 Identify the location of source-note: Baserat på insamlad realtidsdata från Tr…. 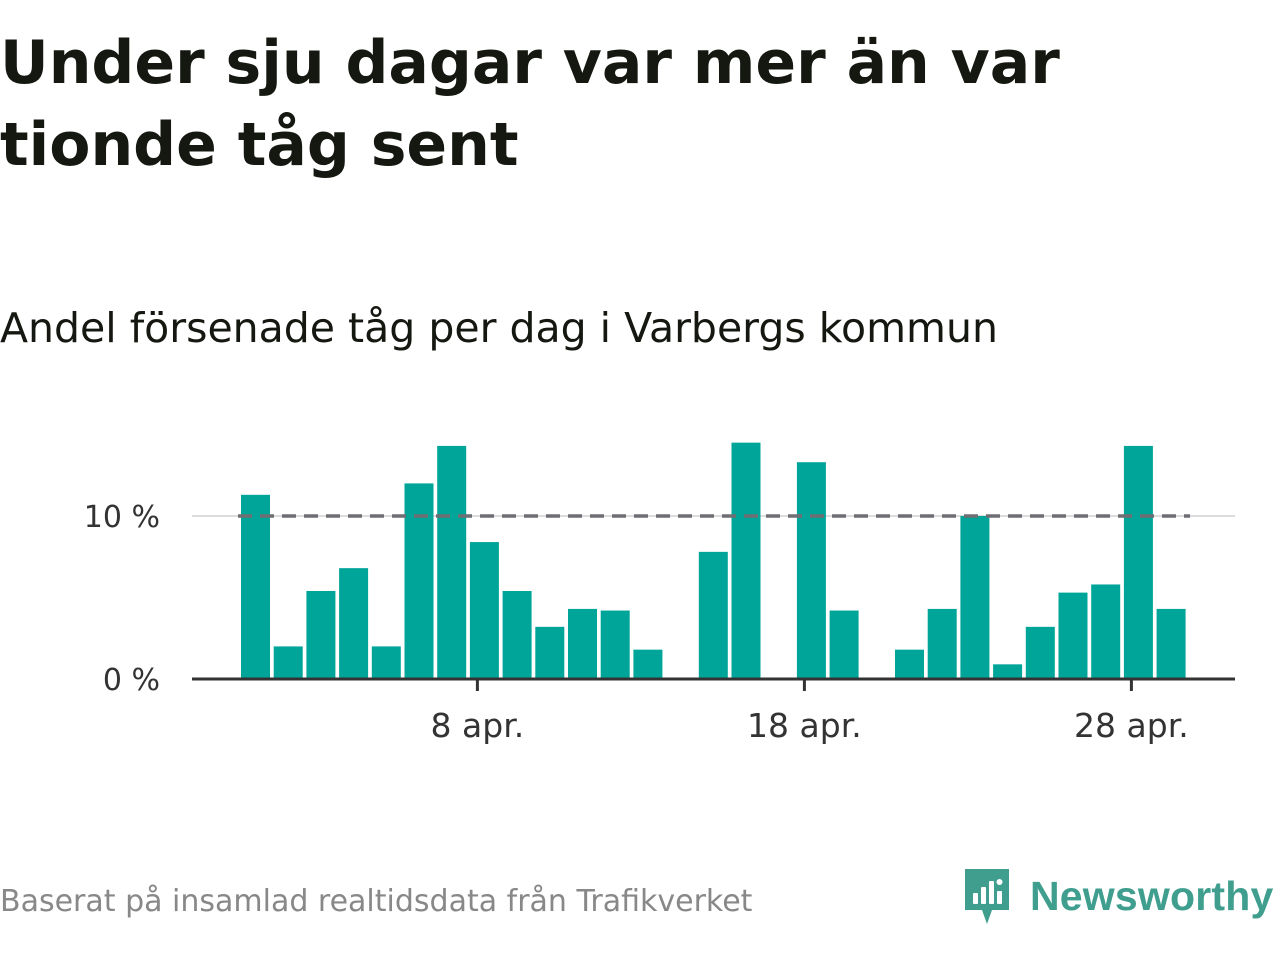
(376, 901).